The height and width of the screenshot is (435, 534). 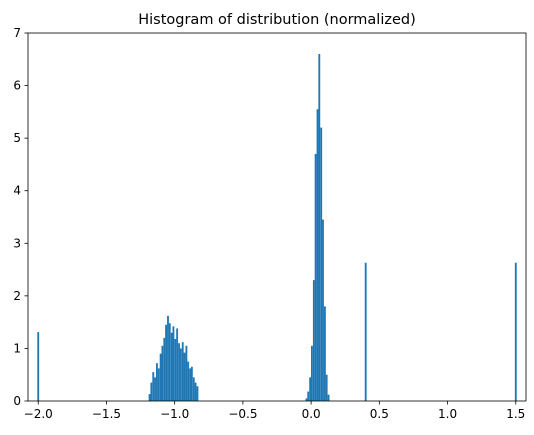 What do you see at coordinates (17, 86) in the screenshot?
I see `y-tick-label: 6` at bounding box center [17, 86].